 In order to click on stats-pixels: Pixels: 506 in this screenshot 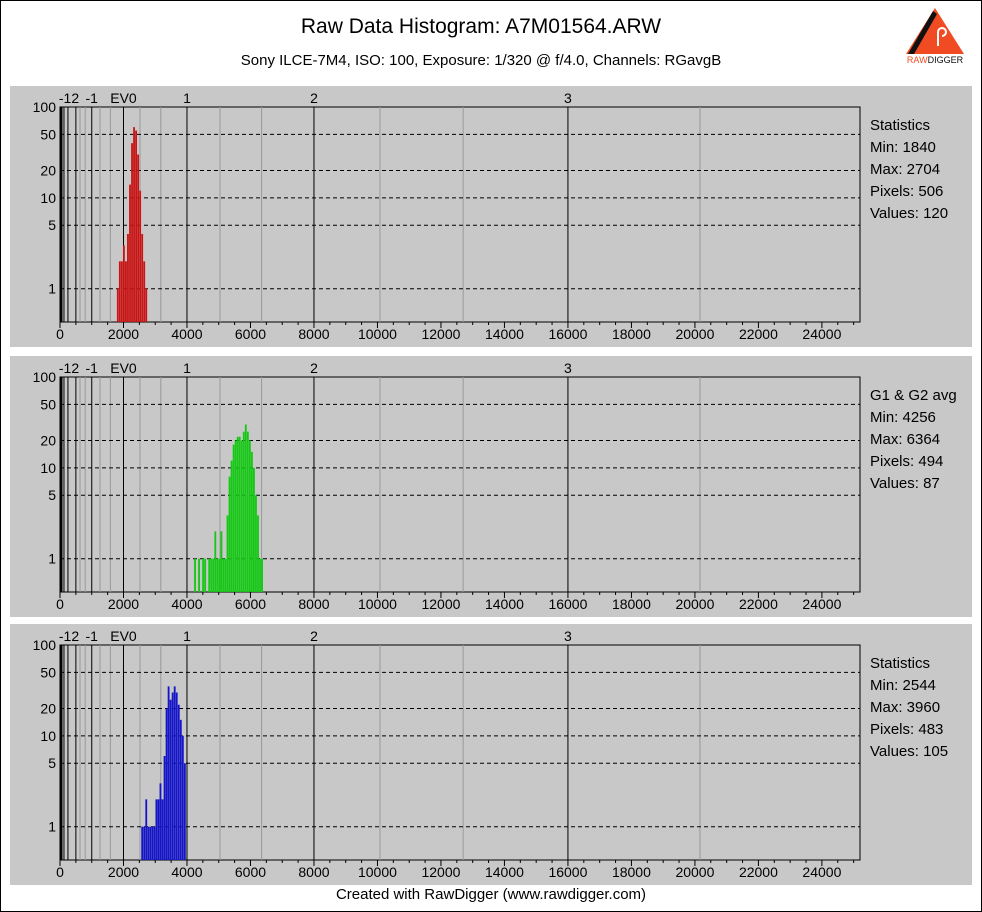, I will do `click(907, 191)`.